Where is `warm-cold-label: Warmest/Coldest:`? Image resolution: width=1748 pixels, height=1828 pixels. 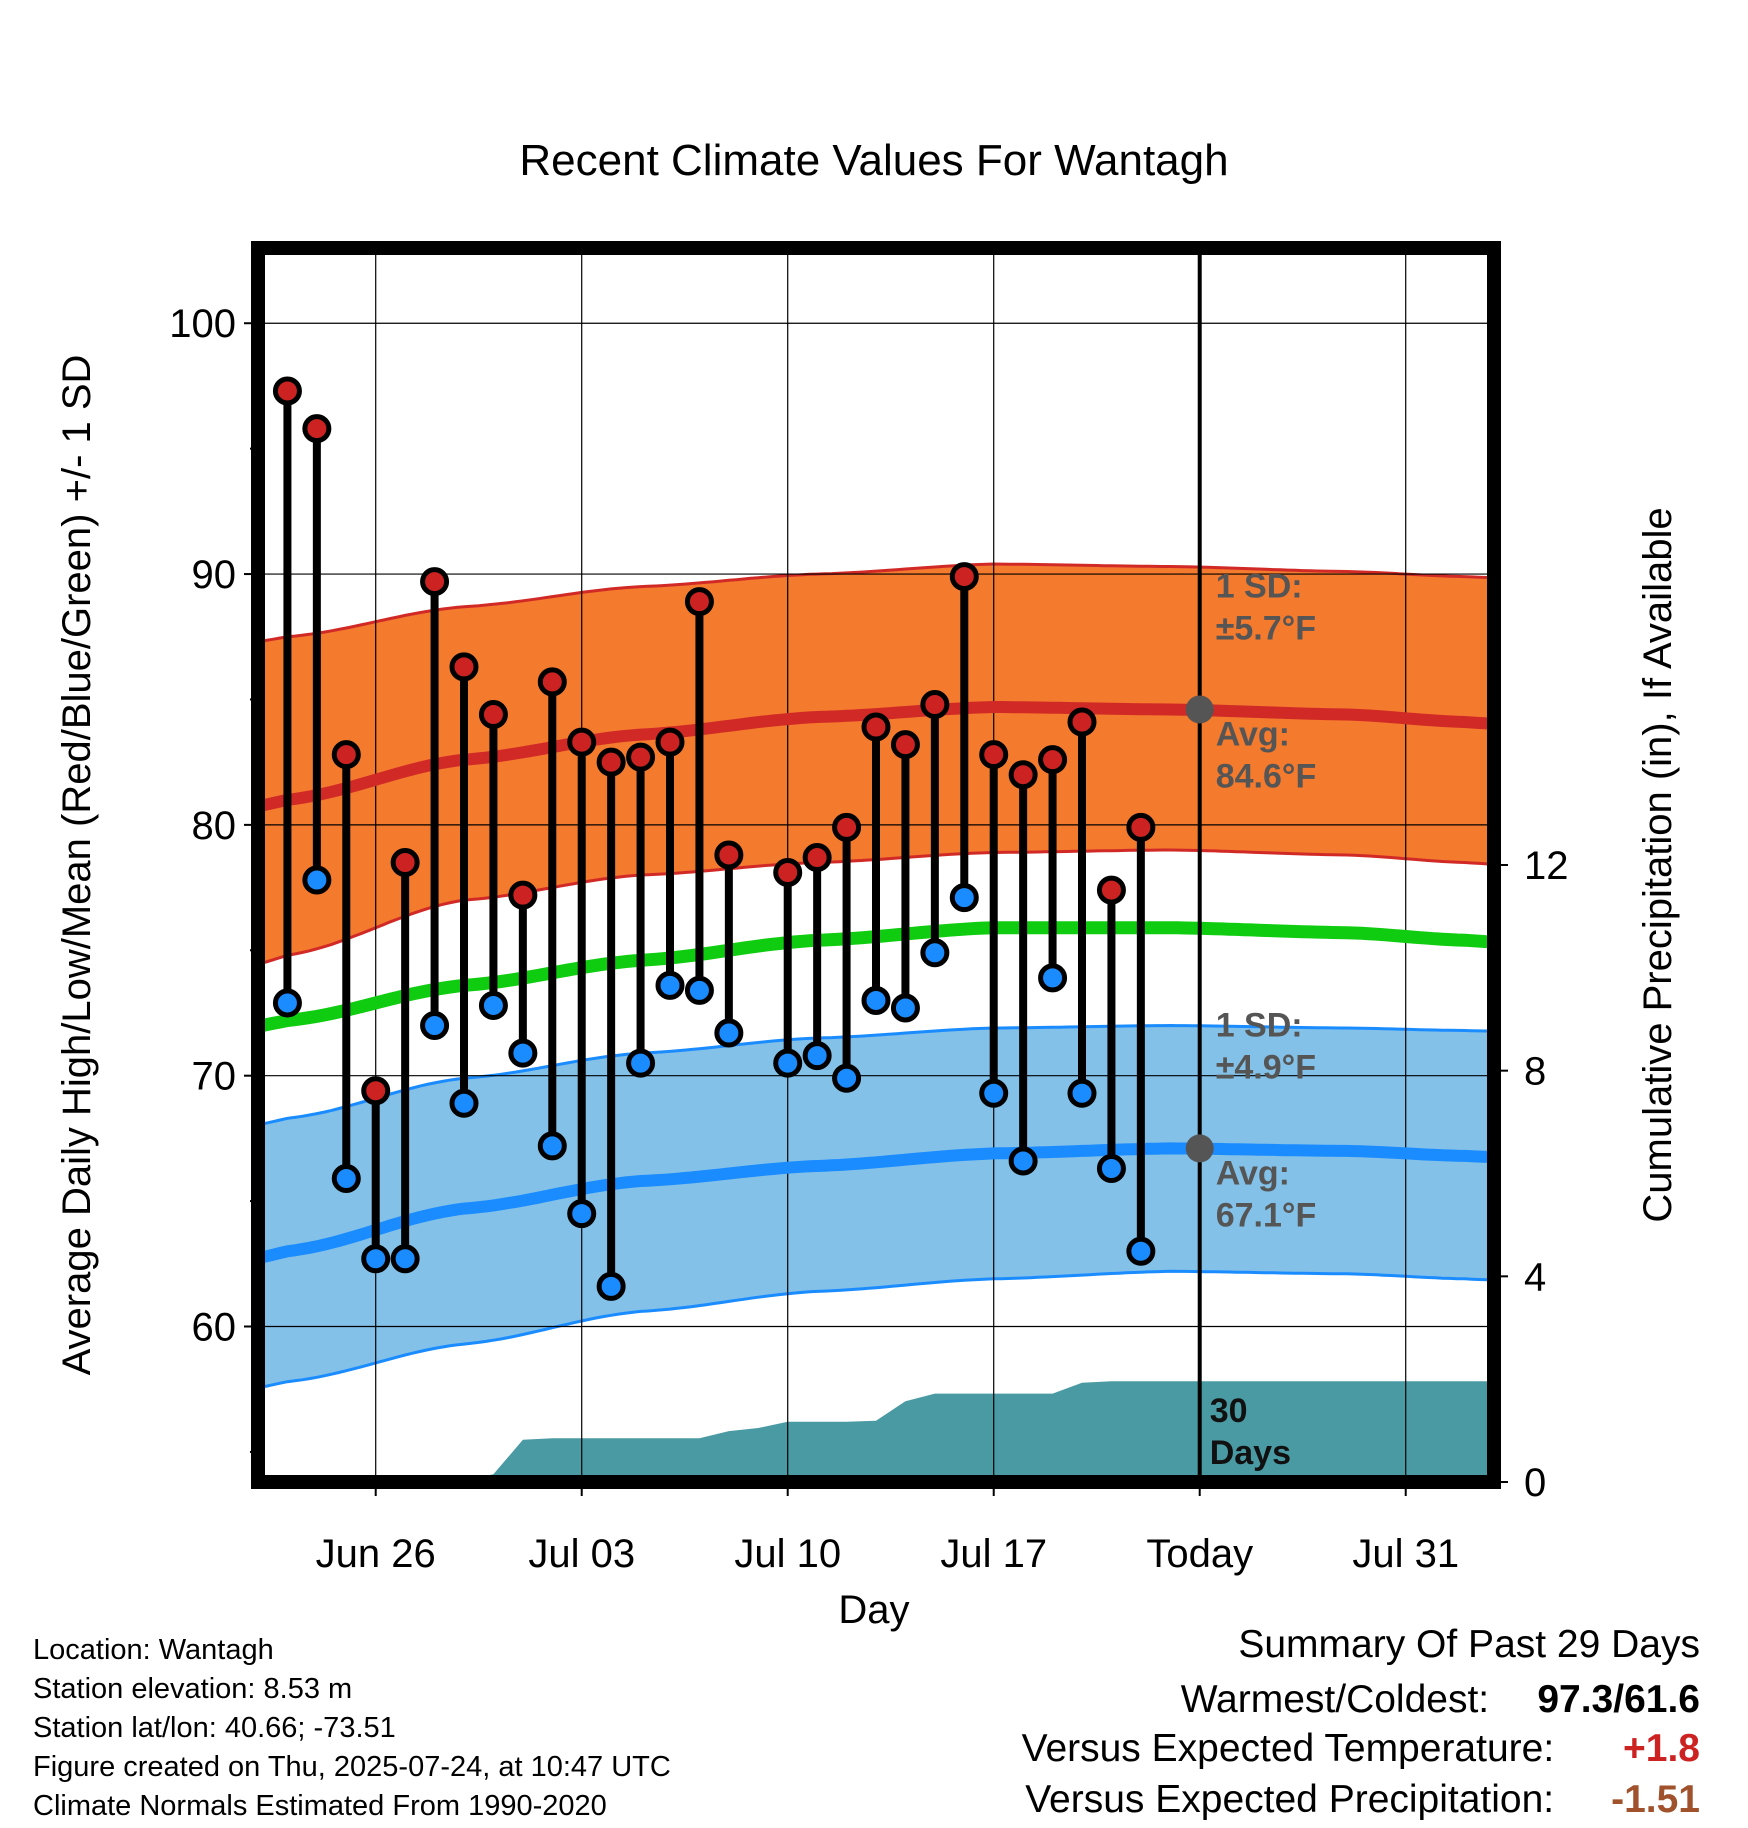 warm-cold-label: Warmest/Coldest: is located at coordinates (1335, 1699).